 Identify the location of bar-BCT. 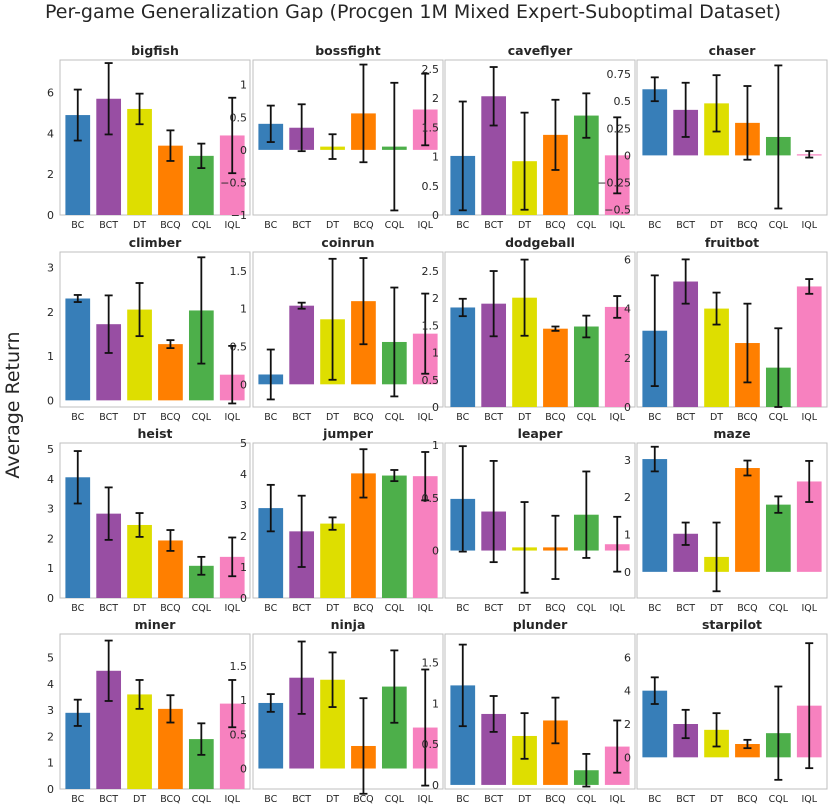
(302, 345).